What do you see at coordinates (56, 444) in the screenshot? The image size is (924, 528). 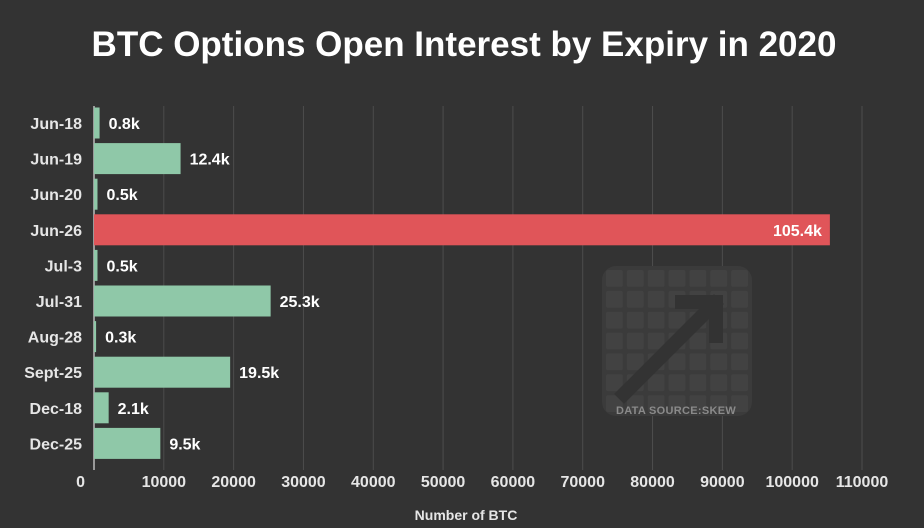 I see `y-tick-label: Dec-25` at bounding box center [56, 444].